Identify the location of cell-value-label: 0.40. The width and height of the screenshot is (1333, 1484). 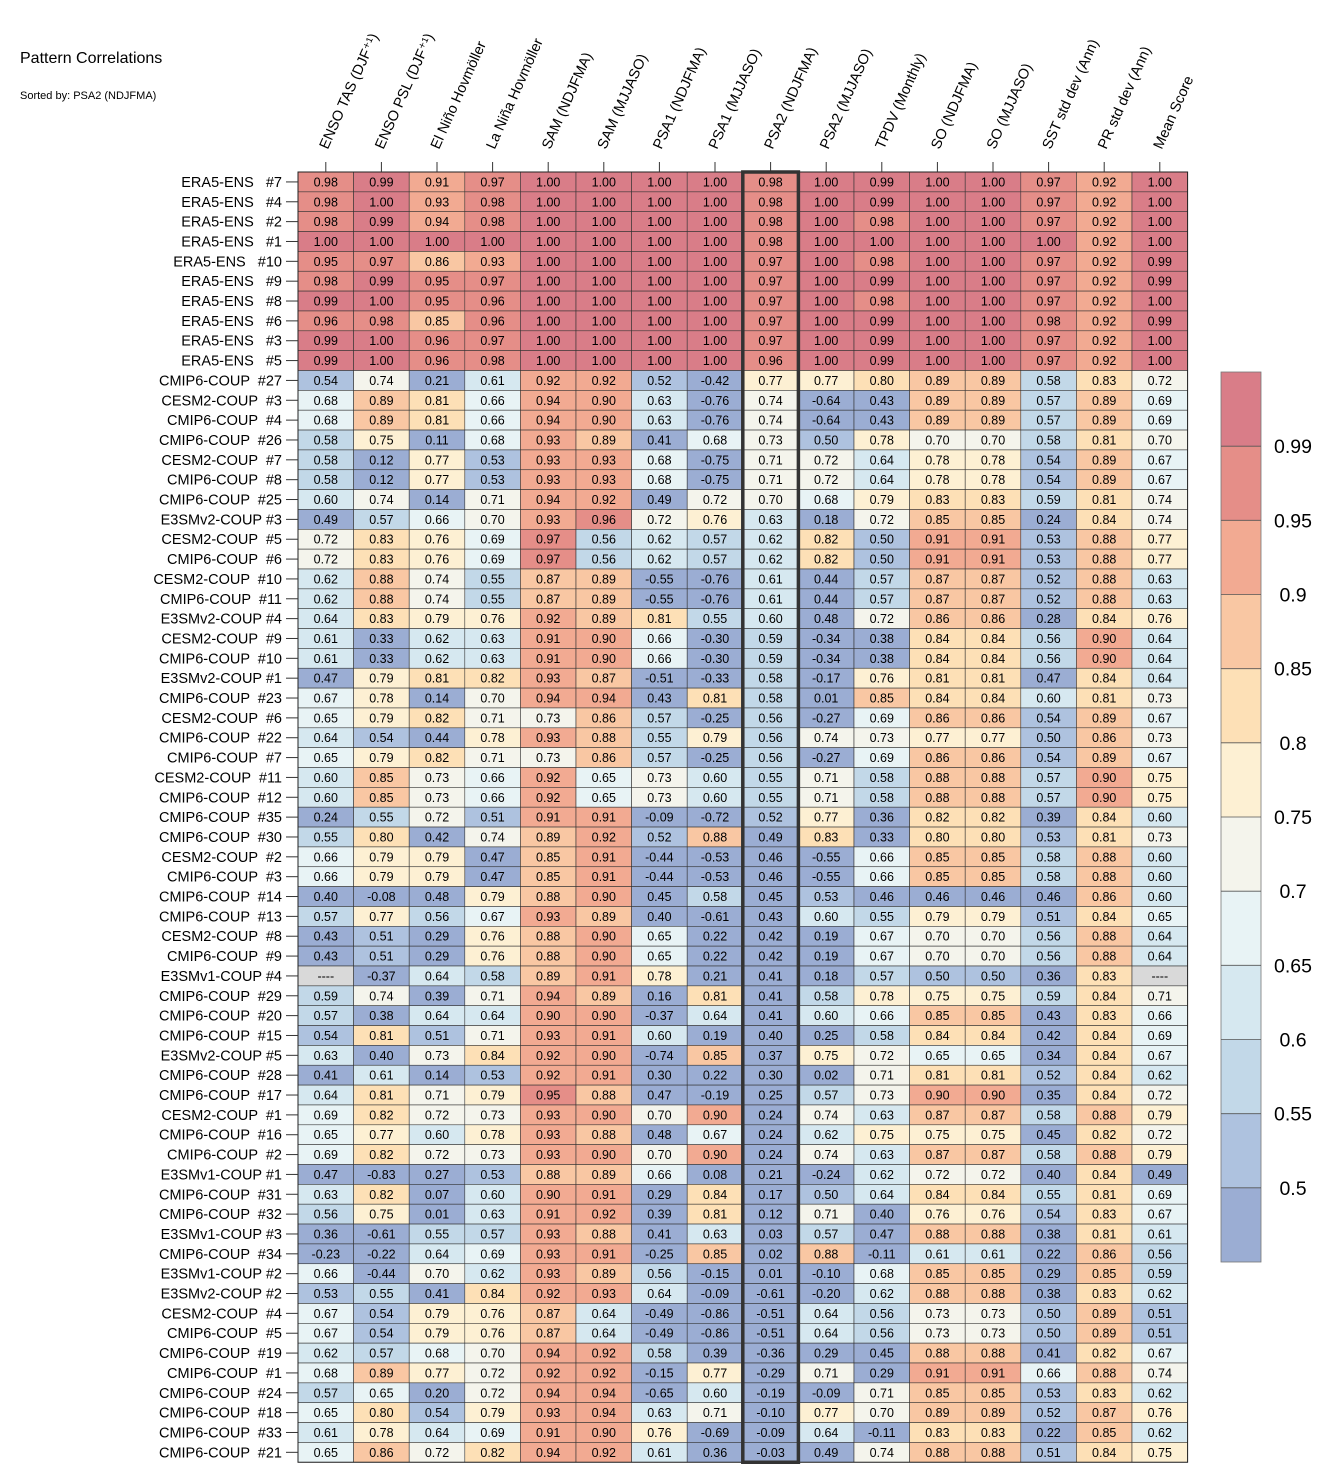
(1048, 1175).